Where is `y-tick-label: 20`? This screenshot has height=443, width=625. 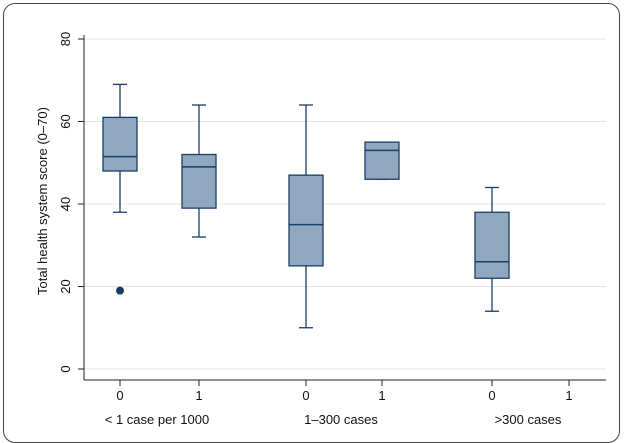 y-tick-label: 20 is located at coordinates (65, 286).